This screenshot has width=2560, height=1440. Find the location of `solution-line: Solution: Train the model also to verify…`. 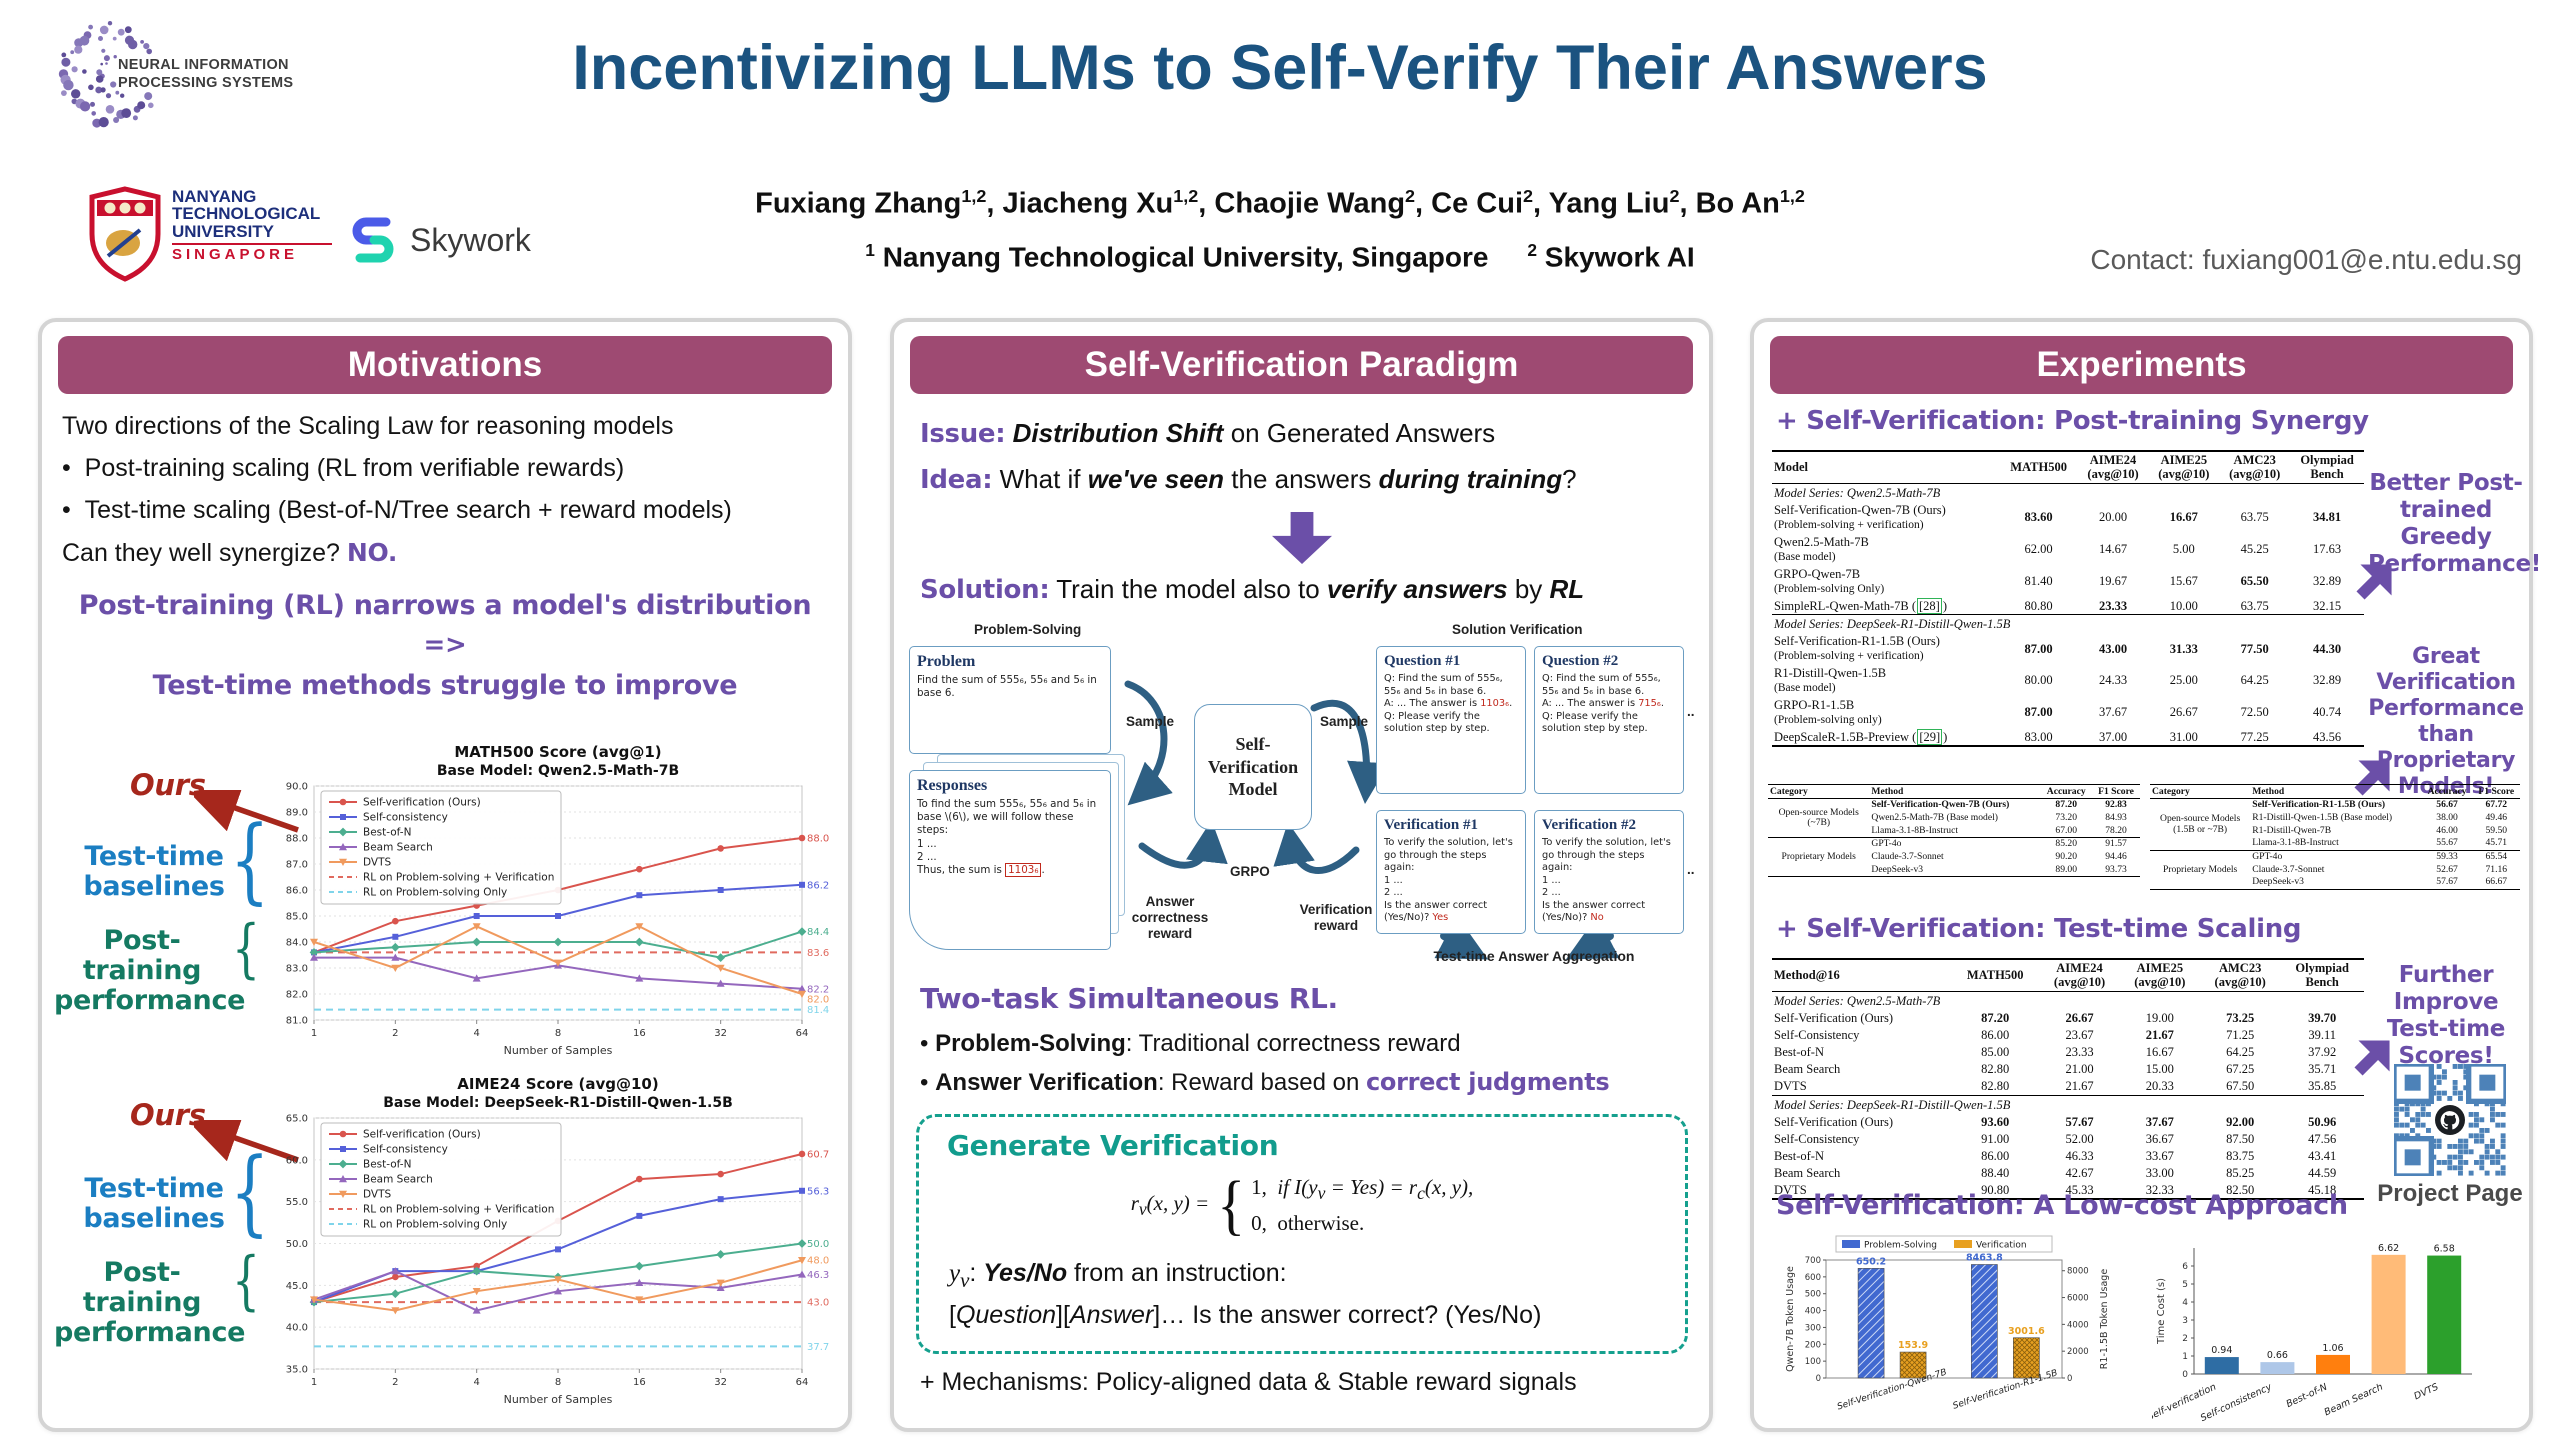

solution-line: Solution: Train the model also to verify… is located at coordinates (1252, 589).